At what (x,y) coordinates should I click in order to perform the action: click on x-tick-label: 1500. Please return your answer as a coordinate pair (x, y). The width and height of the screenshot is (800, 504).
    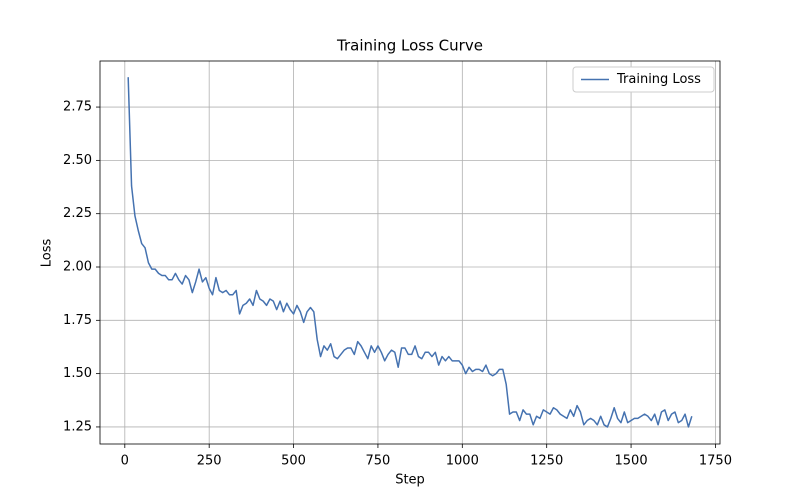
    Looking at the image, I should click on (631, 461).